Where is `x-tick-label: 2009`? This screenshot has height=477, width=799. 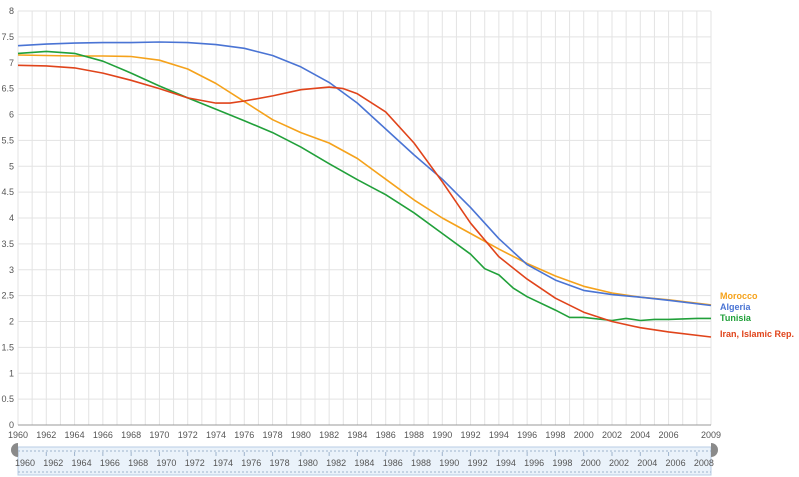 x-tick-label: 2009 is located at coordinates (711, 435).